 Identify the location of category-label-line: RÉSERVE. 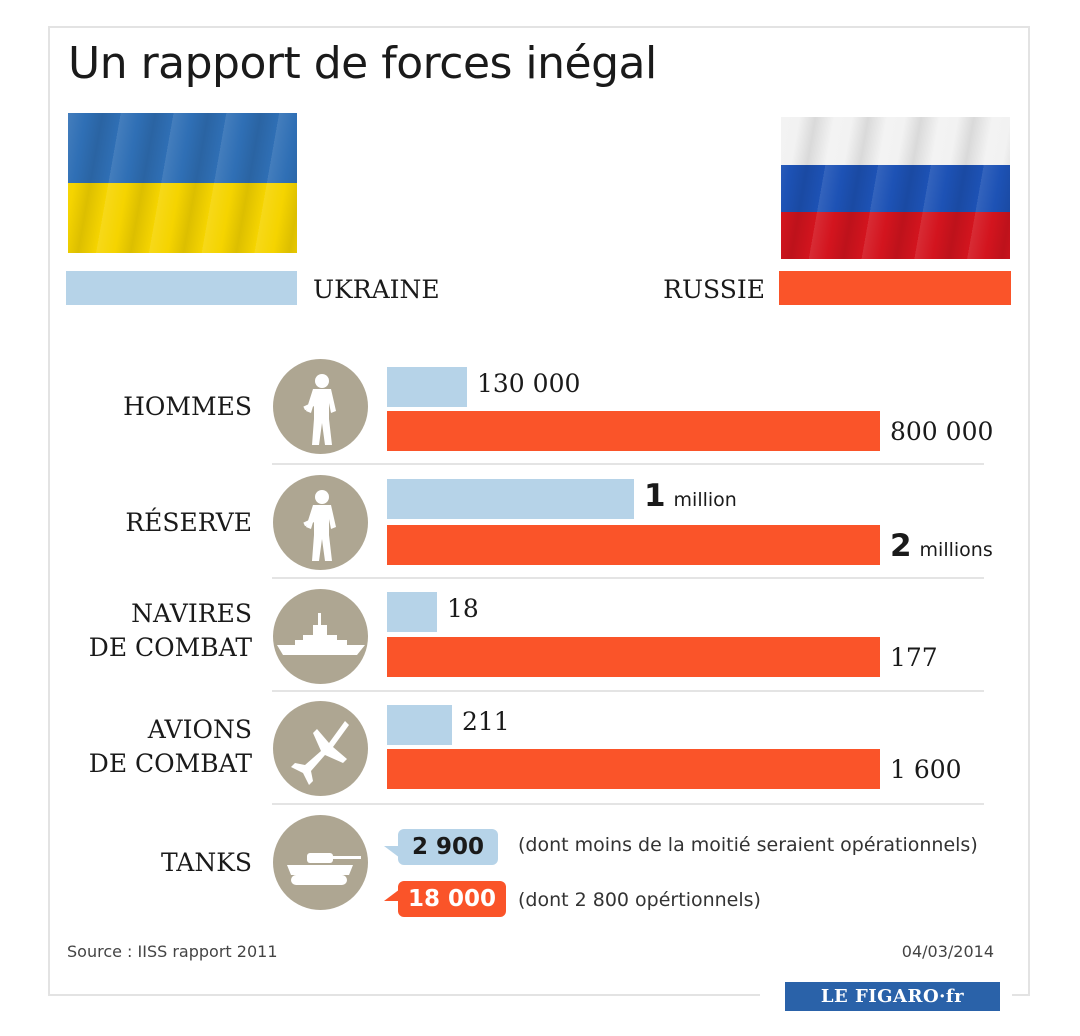
(188, 522).